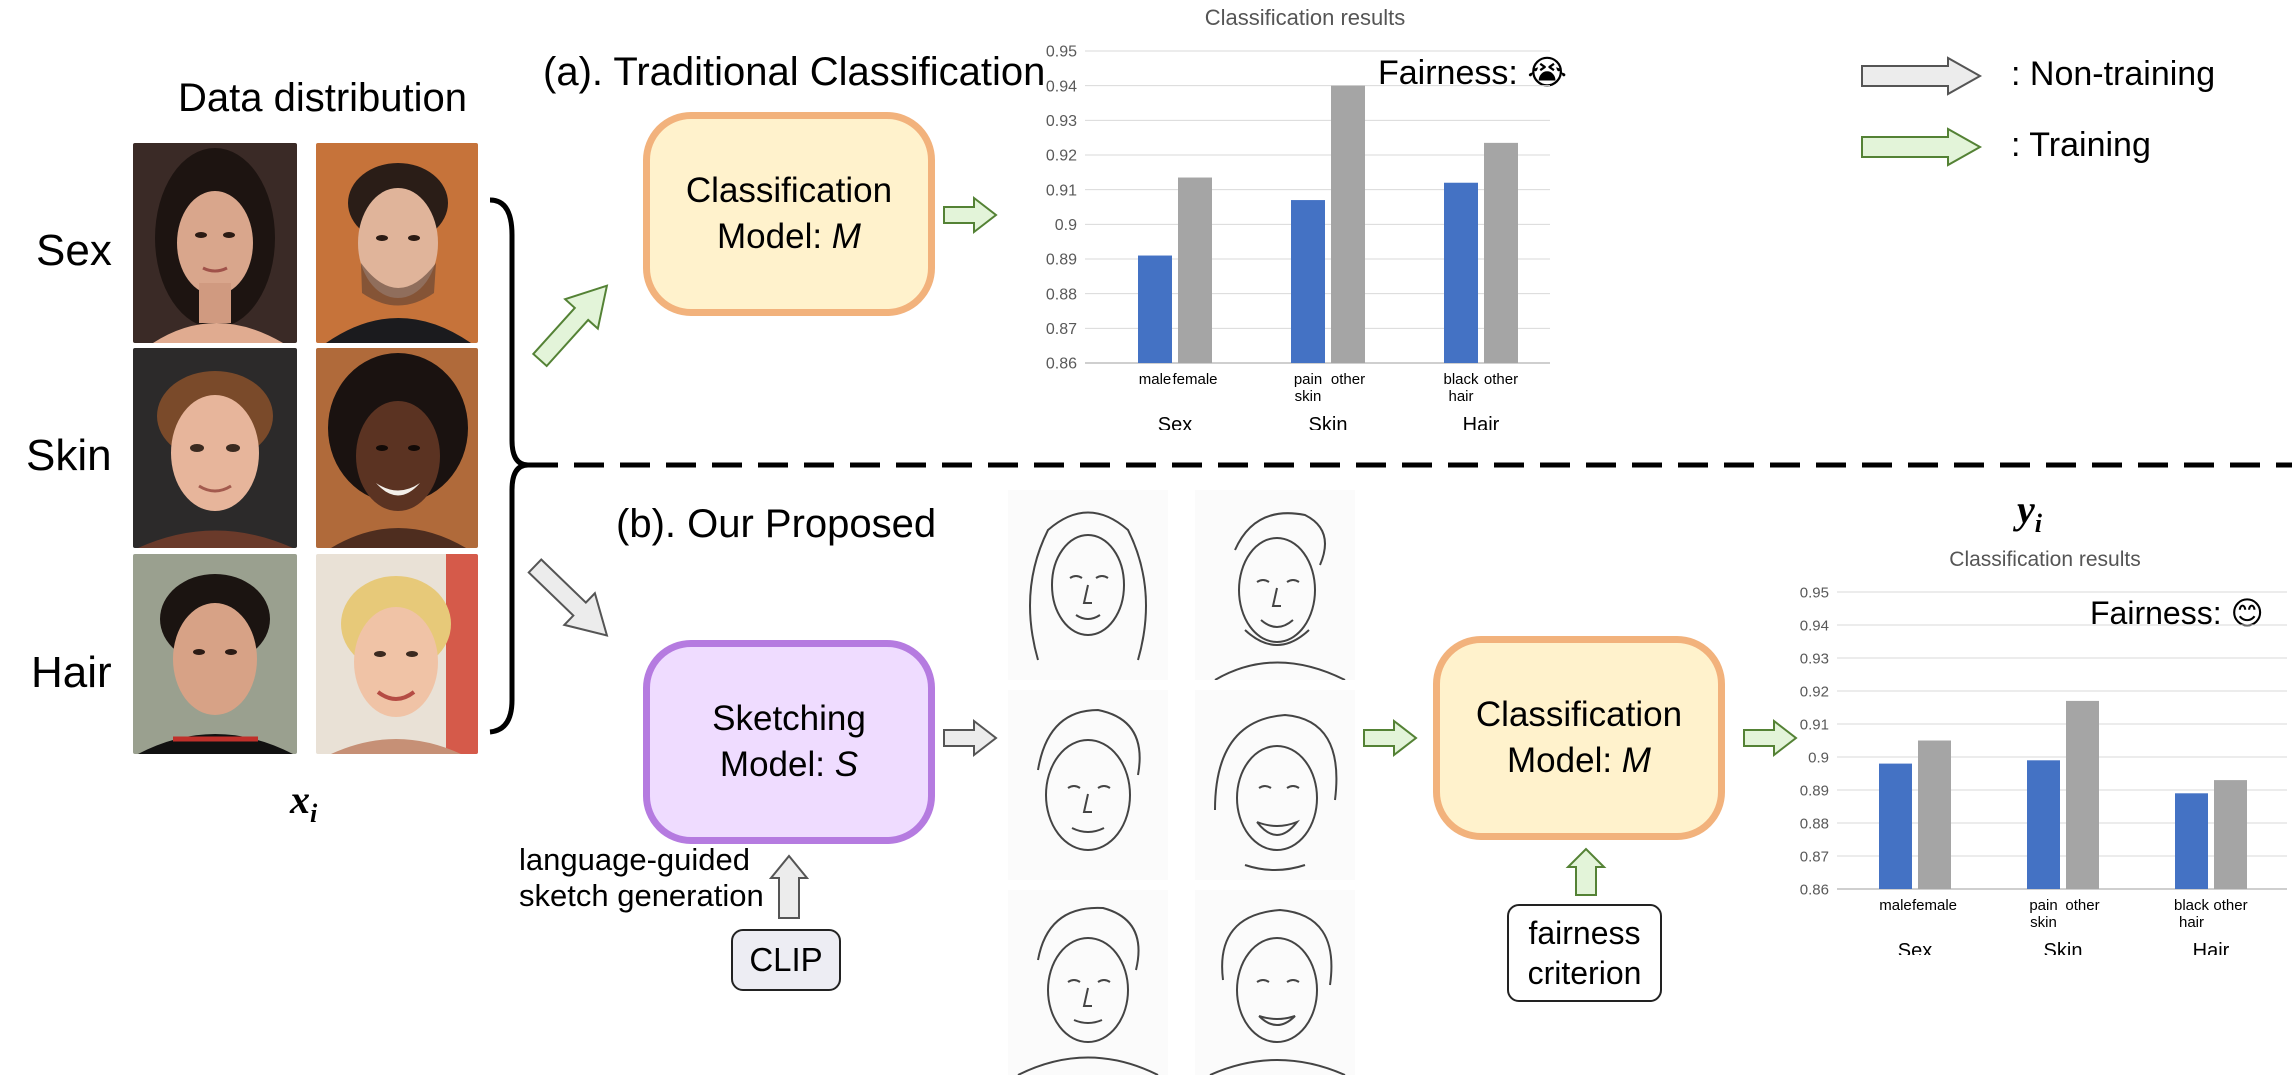  What do you see at coordinates (323, 98) in the screenshot?
I see `data-distribution-heading: Data distribution` at bounding box center [323, 98].